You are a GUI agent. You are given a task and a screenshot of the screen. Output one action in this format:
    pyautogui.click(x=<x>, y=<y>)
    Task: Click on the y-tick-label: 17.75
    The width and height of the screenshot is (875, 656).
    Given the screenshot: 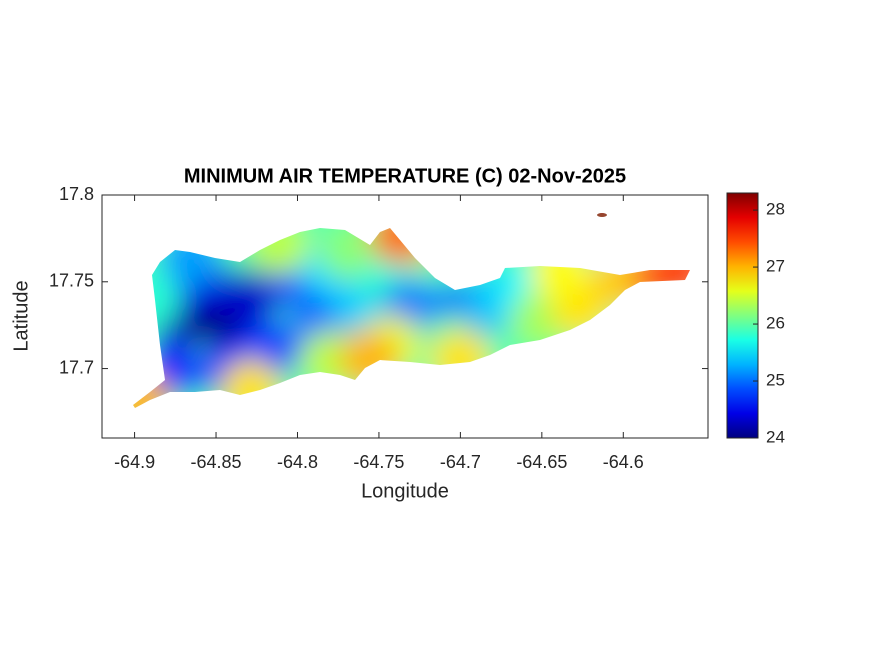 What is the action you would take?
    pyautogui.click(x=71, y=281)
    